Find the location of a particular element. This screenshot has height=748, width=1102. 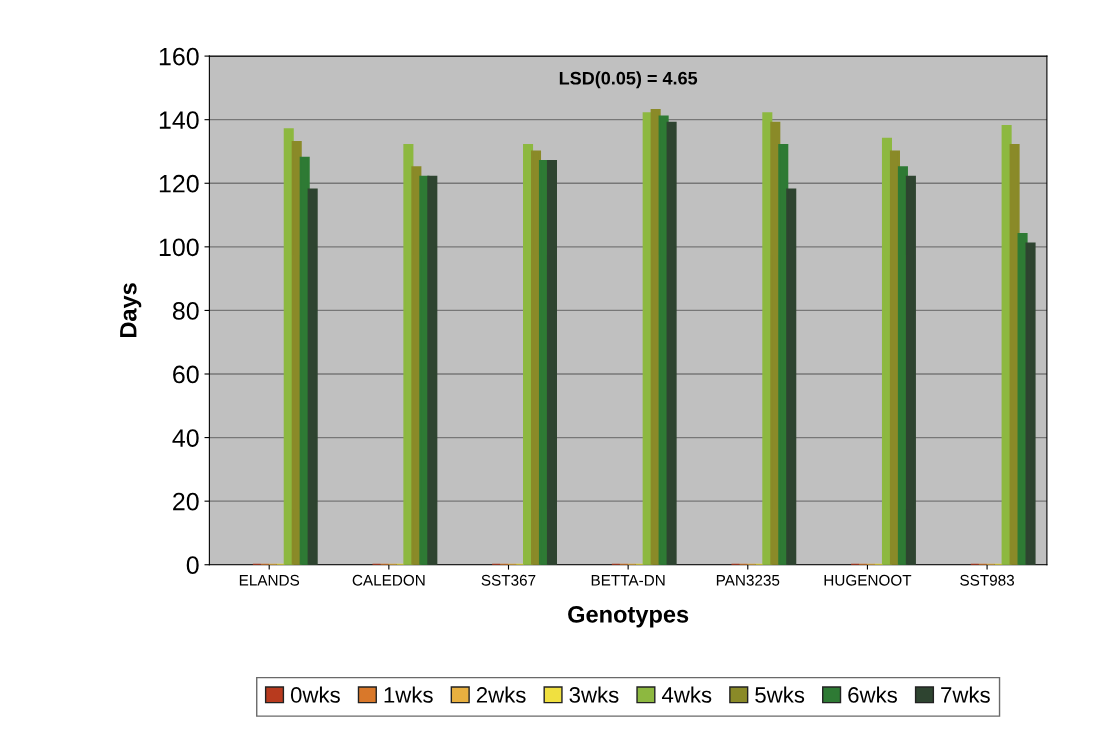

y-tick-label: 80 is located at coordinates (185, 311).